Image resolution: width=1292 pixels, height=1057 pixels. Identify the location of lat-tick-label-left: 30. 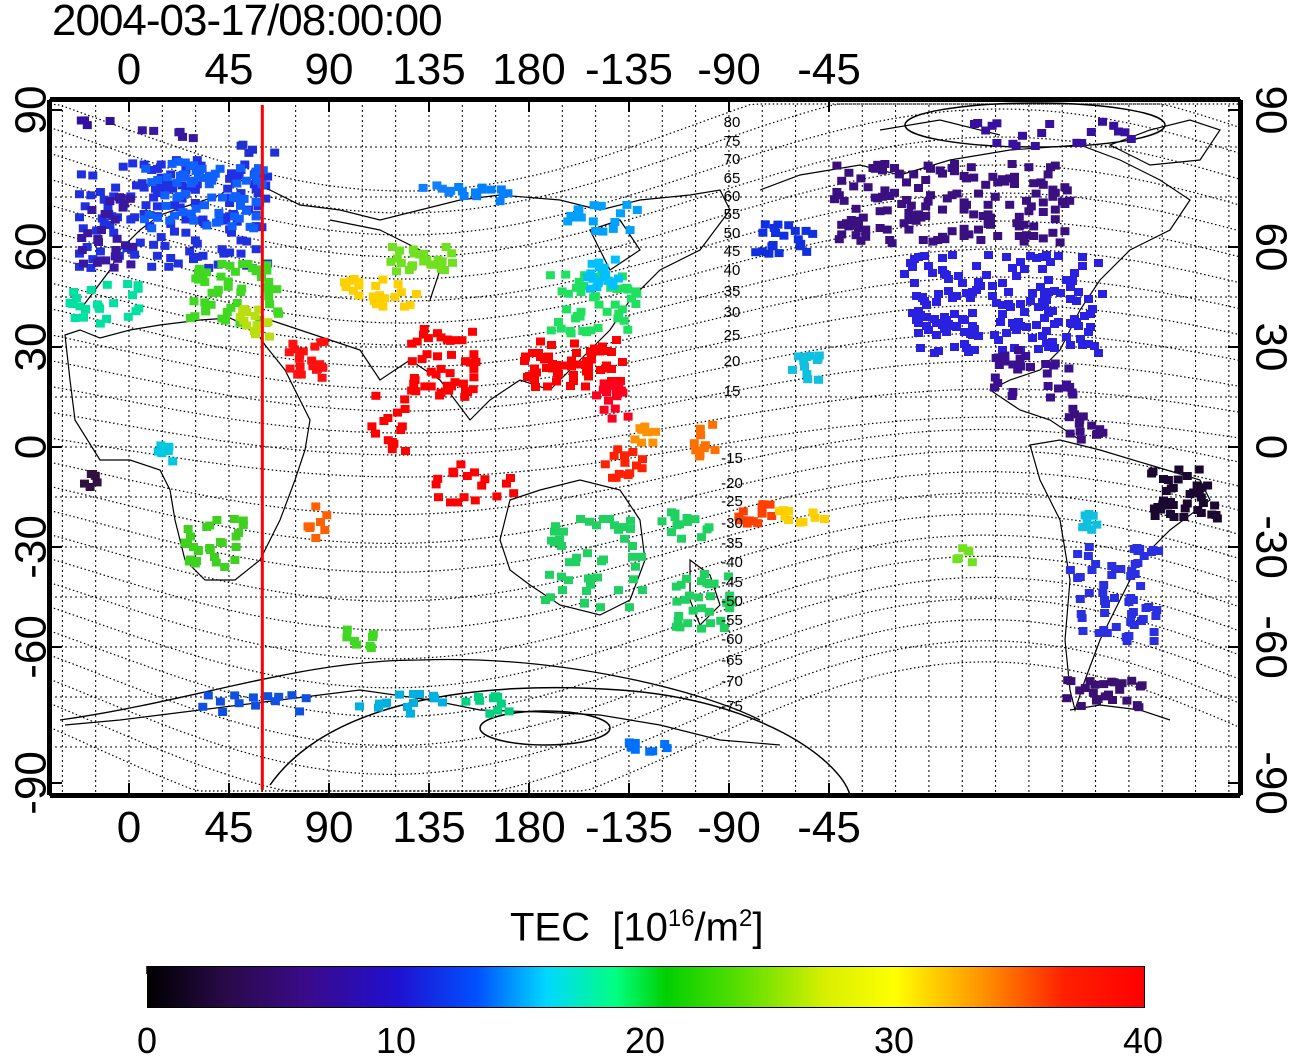
(31, 347).